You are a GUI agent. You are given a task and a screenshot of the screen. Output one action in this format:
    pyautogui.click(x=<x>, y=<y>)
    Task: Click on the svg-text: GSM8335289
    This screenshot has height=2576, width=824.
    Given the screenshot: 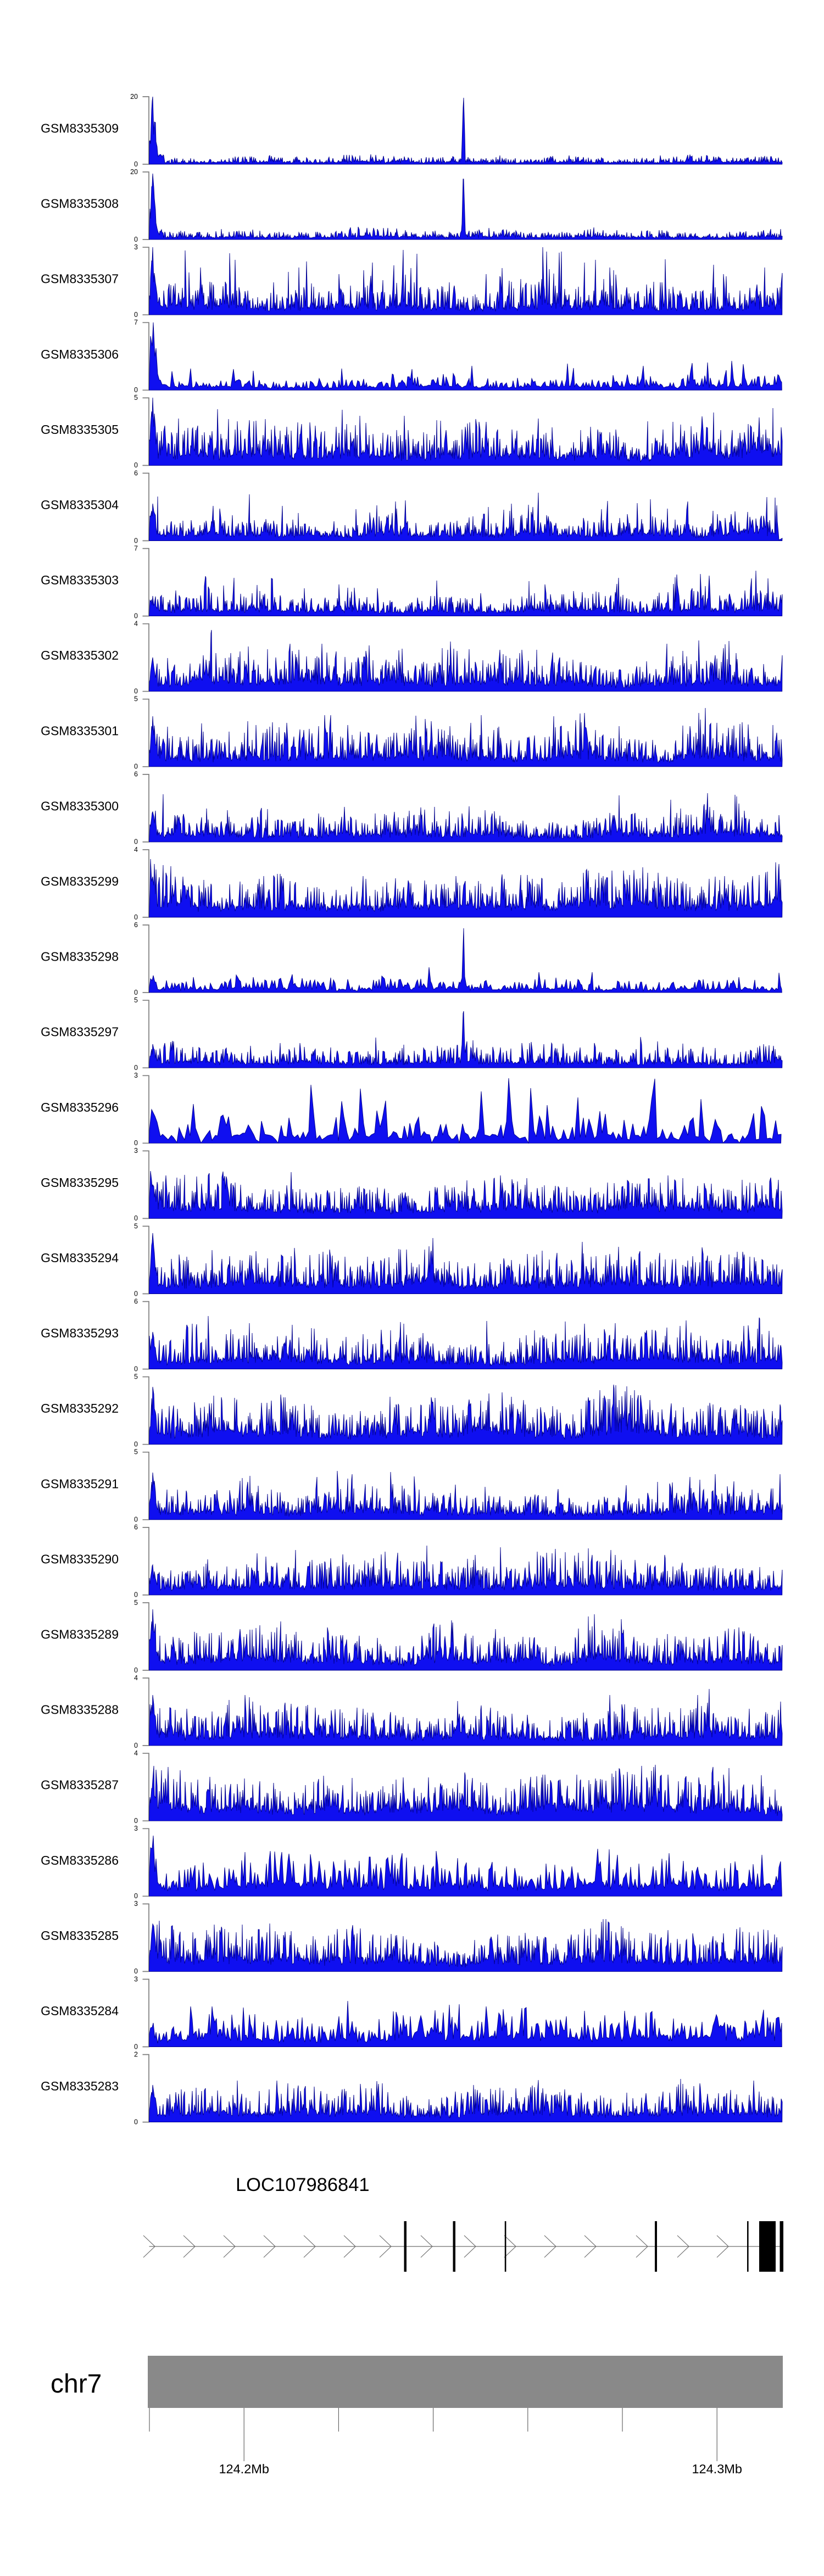 What is the action you would take?
    pyautogui.click(x=80, y=1634)
    